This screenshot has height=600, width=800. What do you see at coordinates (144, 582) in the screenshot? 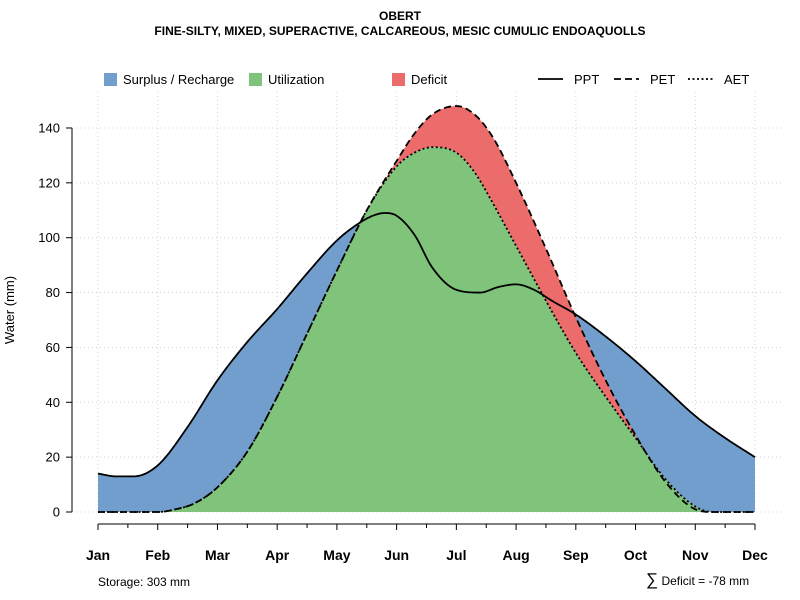
I see `storage-label: Storage: 303 mm` at bounding box center [144, 582].